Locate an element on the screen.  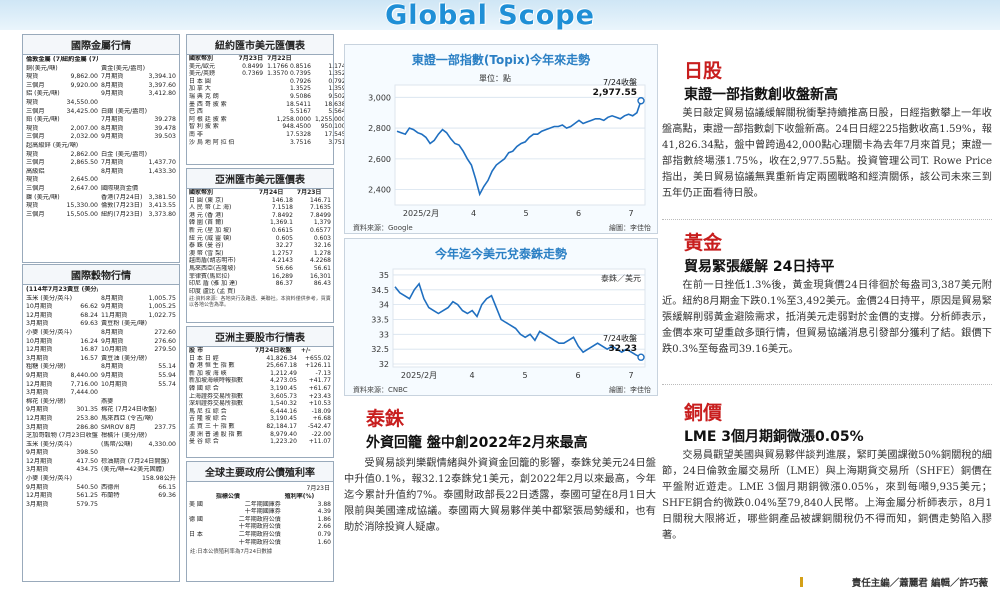
metals-cell: 3,373.80 is located at coordinates (162, 214).